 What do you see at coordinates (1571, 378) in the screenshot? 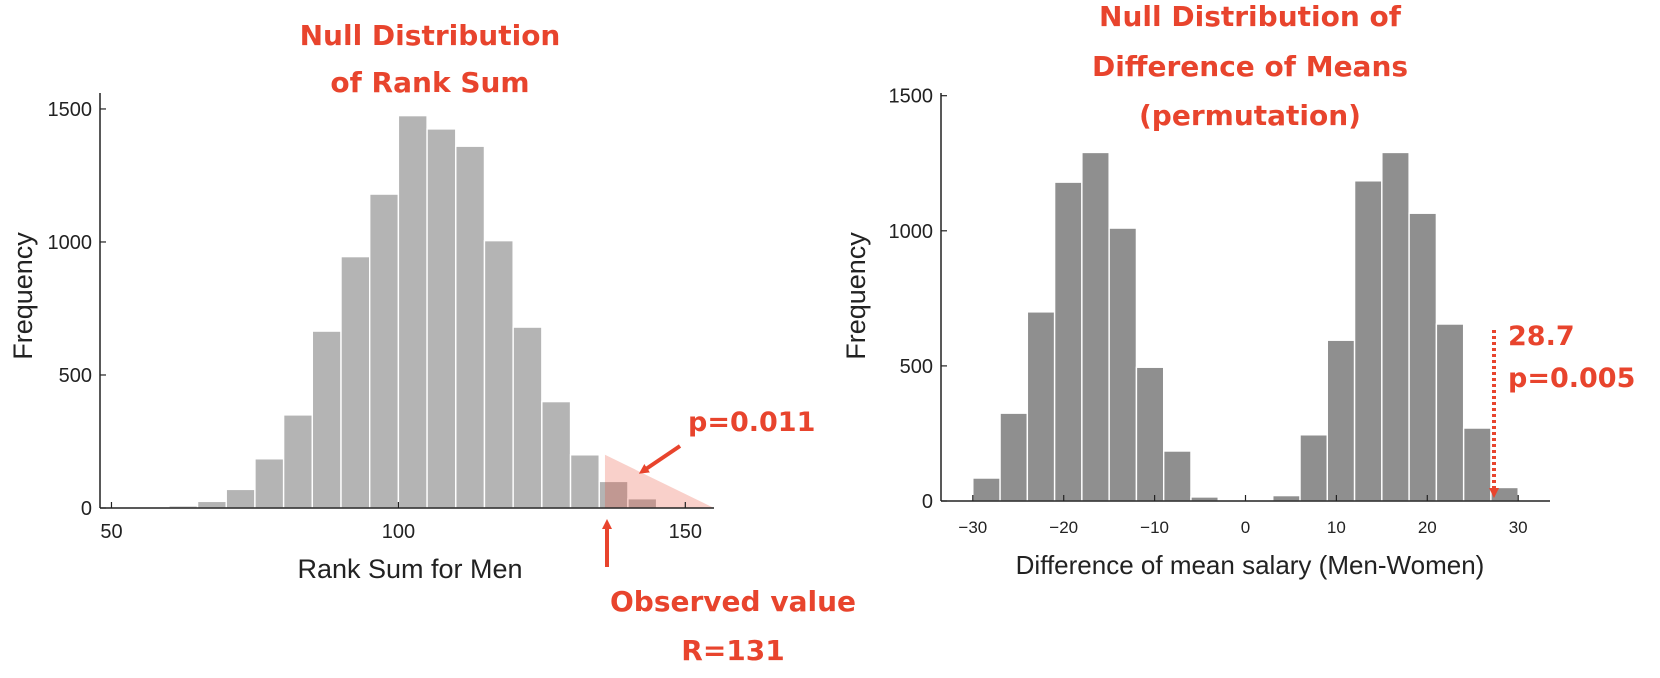
I see `chart2-p-value: p=0.005` at bounding box center [1571, 378].